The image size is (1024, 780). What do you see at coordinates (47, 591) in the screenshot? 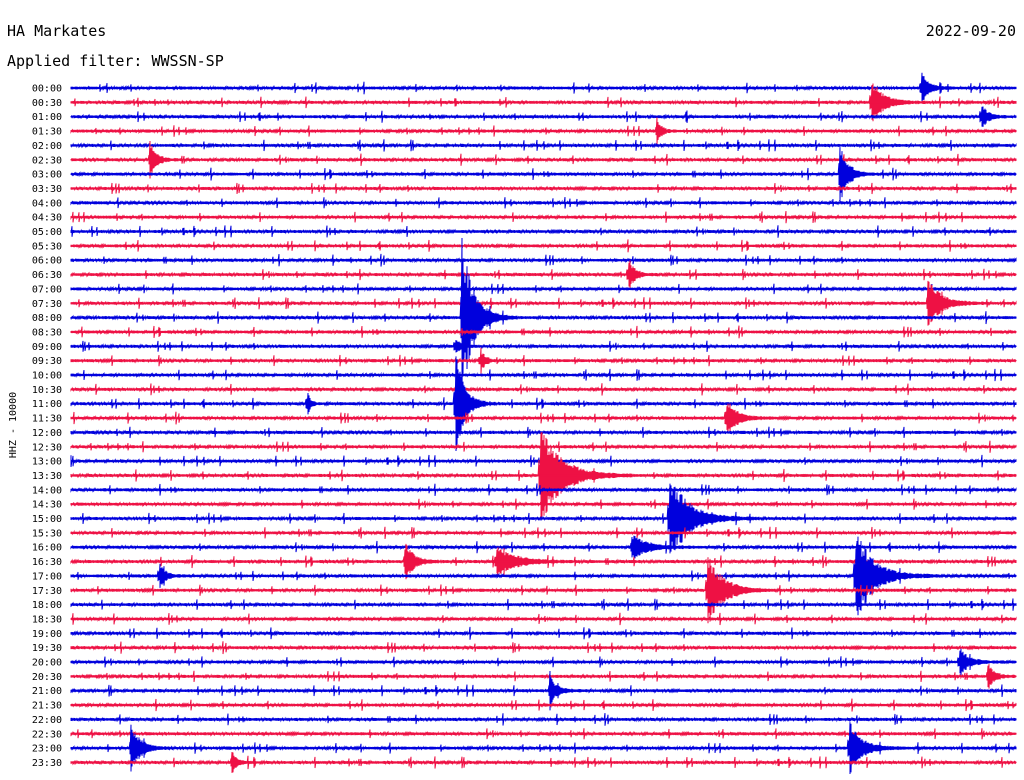
I see `row-time-label: 17:30` at bounding box center [47, 591].